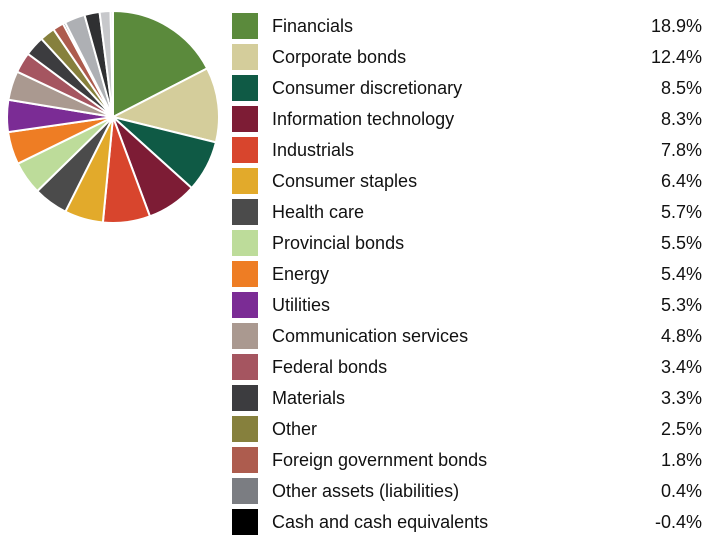 This screenshot has width=704, height=537. I want to click on legend-value: 5.7%, so click(681, 211).